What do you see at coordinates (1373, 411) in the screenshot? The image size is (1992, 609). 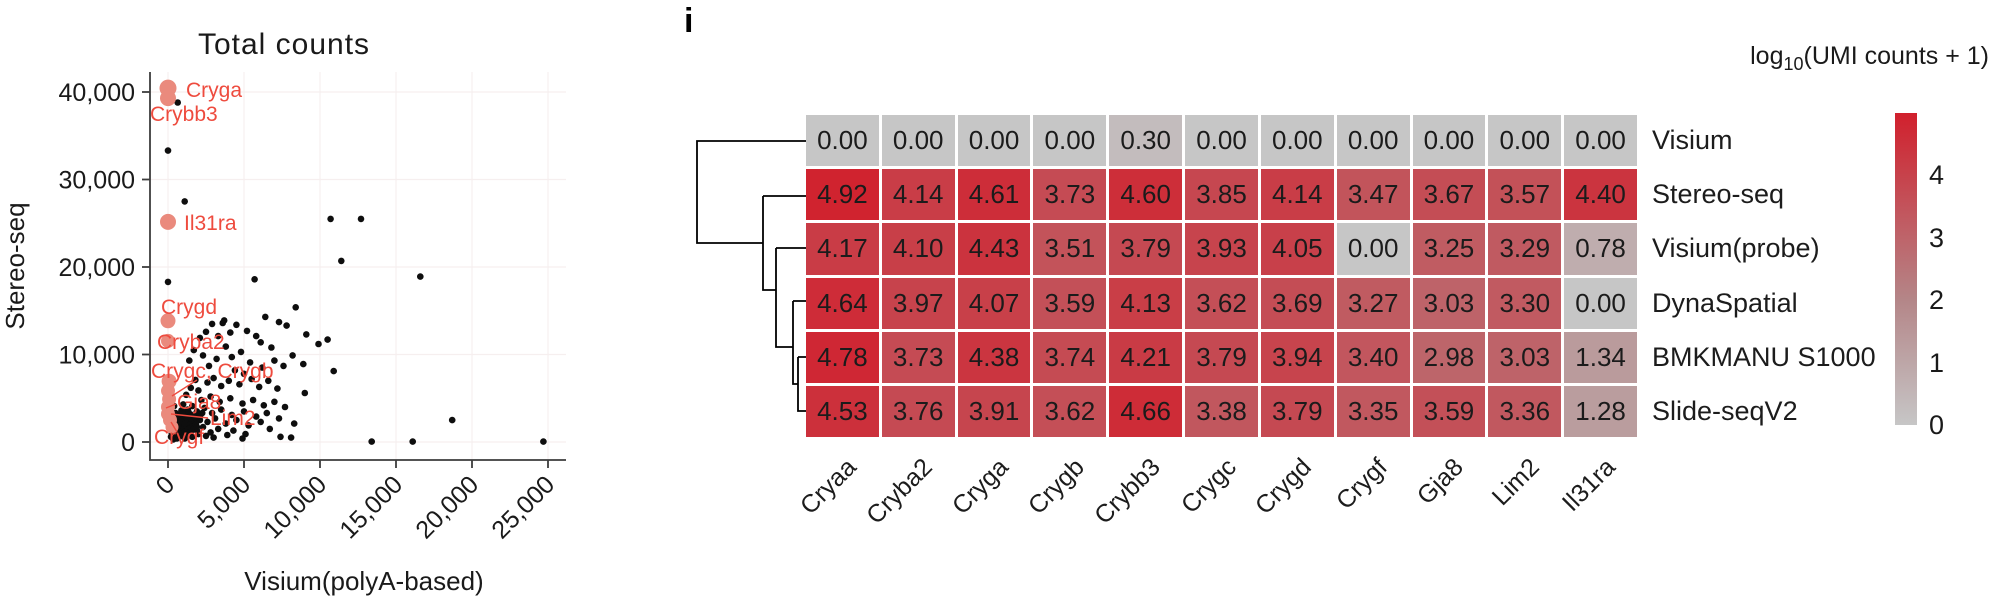 I see `heatmap-cell-Slide-seqV2-Crygf: 3.35` at bounding box center [1373, 411].